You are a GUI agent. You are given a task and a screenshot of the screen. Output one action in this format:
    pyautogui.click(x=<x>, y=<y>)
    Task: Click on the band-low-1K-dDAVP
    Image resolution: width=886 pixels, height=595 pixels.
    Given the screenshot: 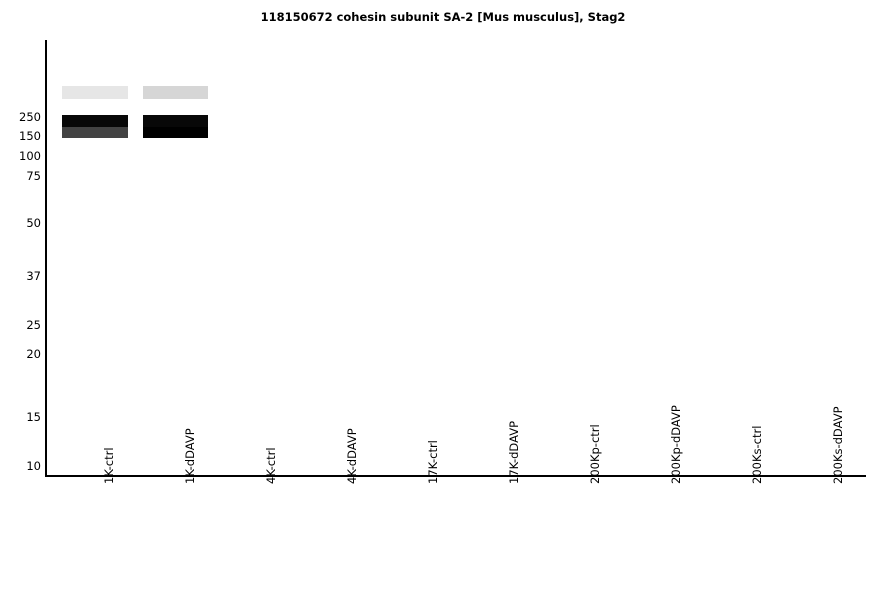 What is the action you would take?
    pyautogui.click(x=175, y=132)
    